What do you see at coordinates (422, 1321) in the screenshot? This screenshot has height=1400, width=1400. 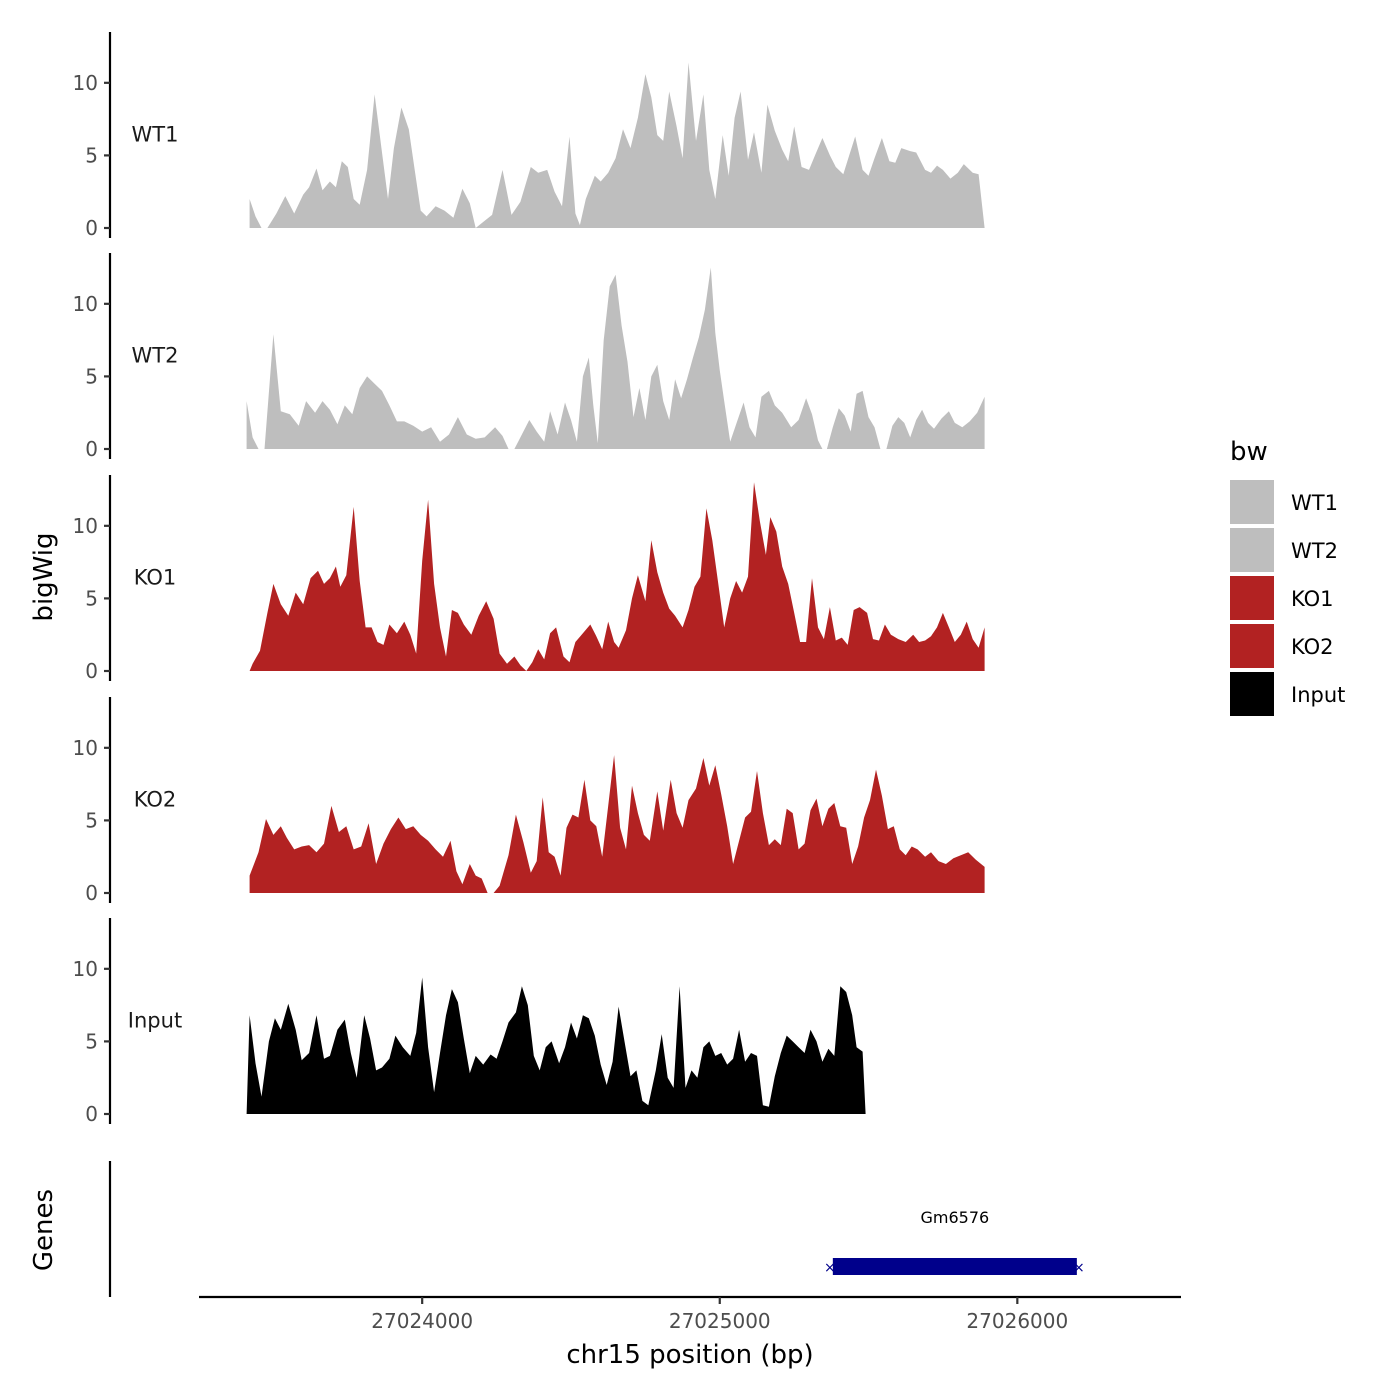 I see `x-tick-label: 27024000` at bounding box center [422, 1321].